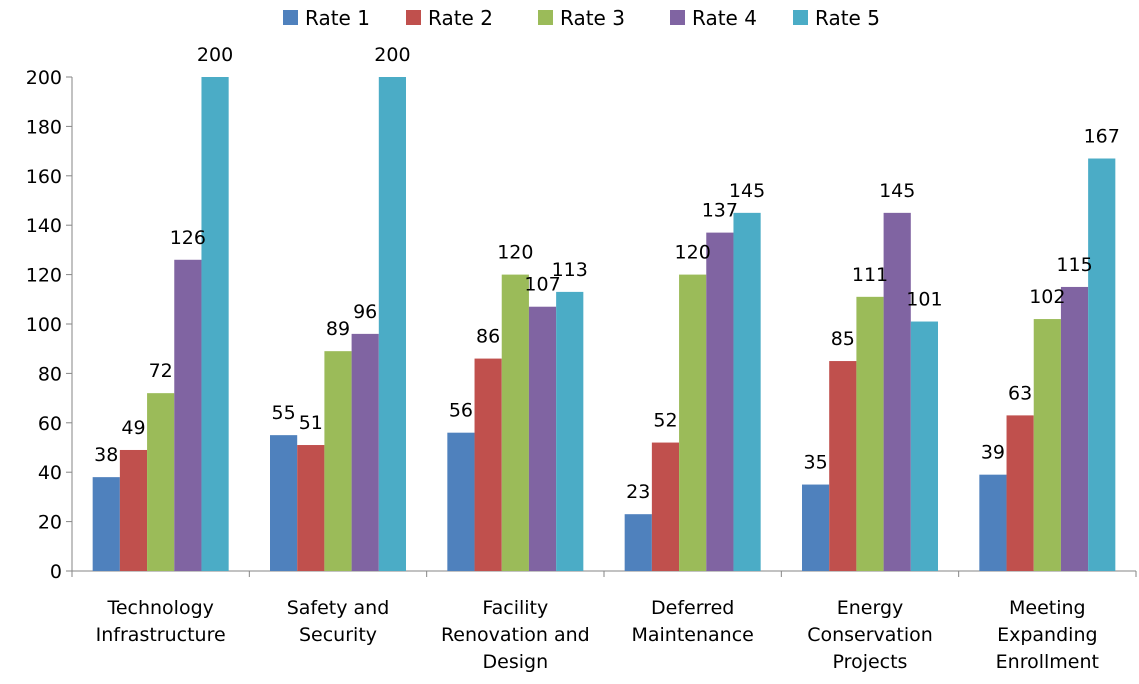 The width and height of the screenshot is (1139, 684). I want to click on data-label-cat5-rate-4: 115, so click(1074, 265).